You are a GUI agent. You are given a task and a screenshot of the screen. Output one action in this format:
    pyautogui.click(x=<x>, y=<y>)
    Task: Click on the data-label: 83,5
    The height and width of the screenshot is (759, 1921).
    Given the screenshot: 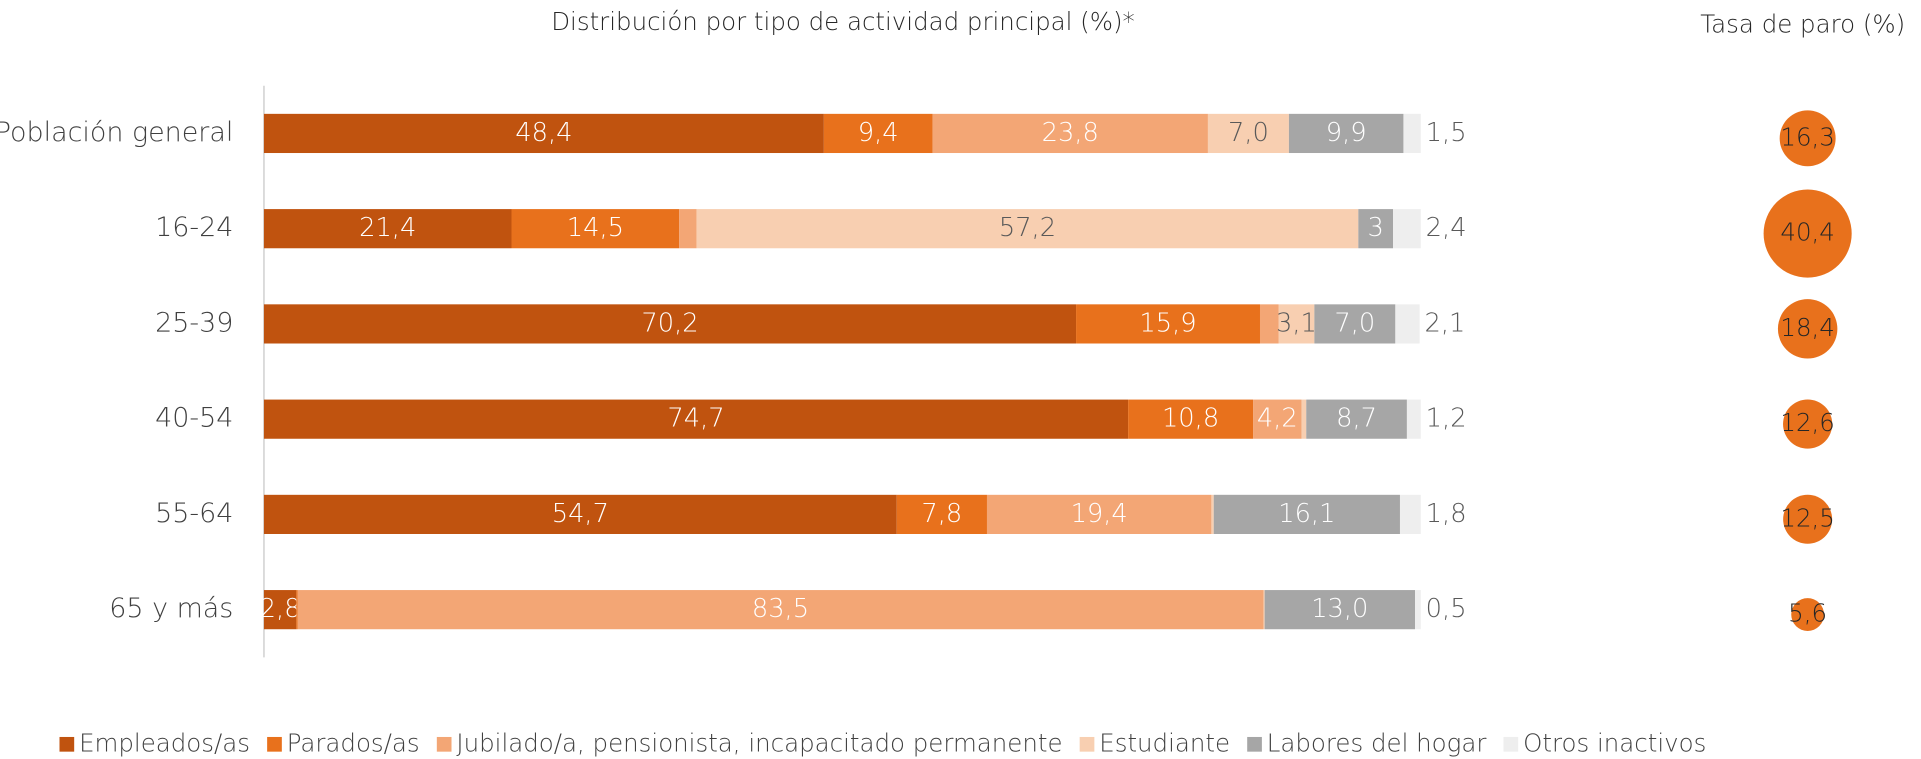 What is the action you would take?
    pyautogui.click(x=780, y=609)
    